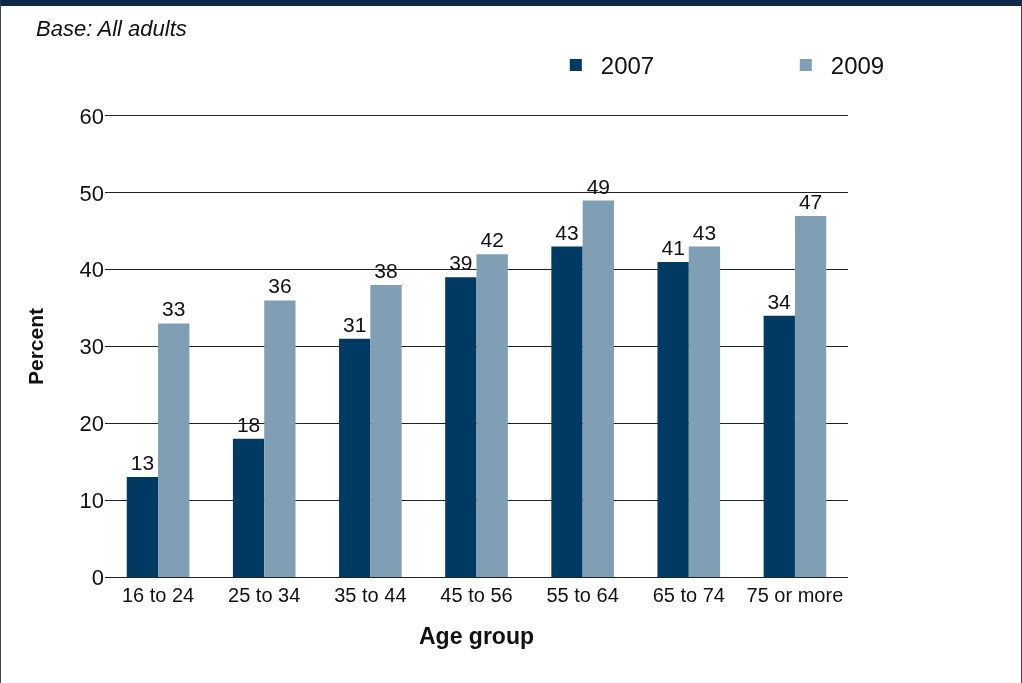 The image size is (1022, 683). I want to click on x-tick-label: 25 to 34, so click(264, 595).